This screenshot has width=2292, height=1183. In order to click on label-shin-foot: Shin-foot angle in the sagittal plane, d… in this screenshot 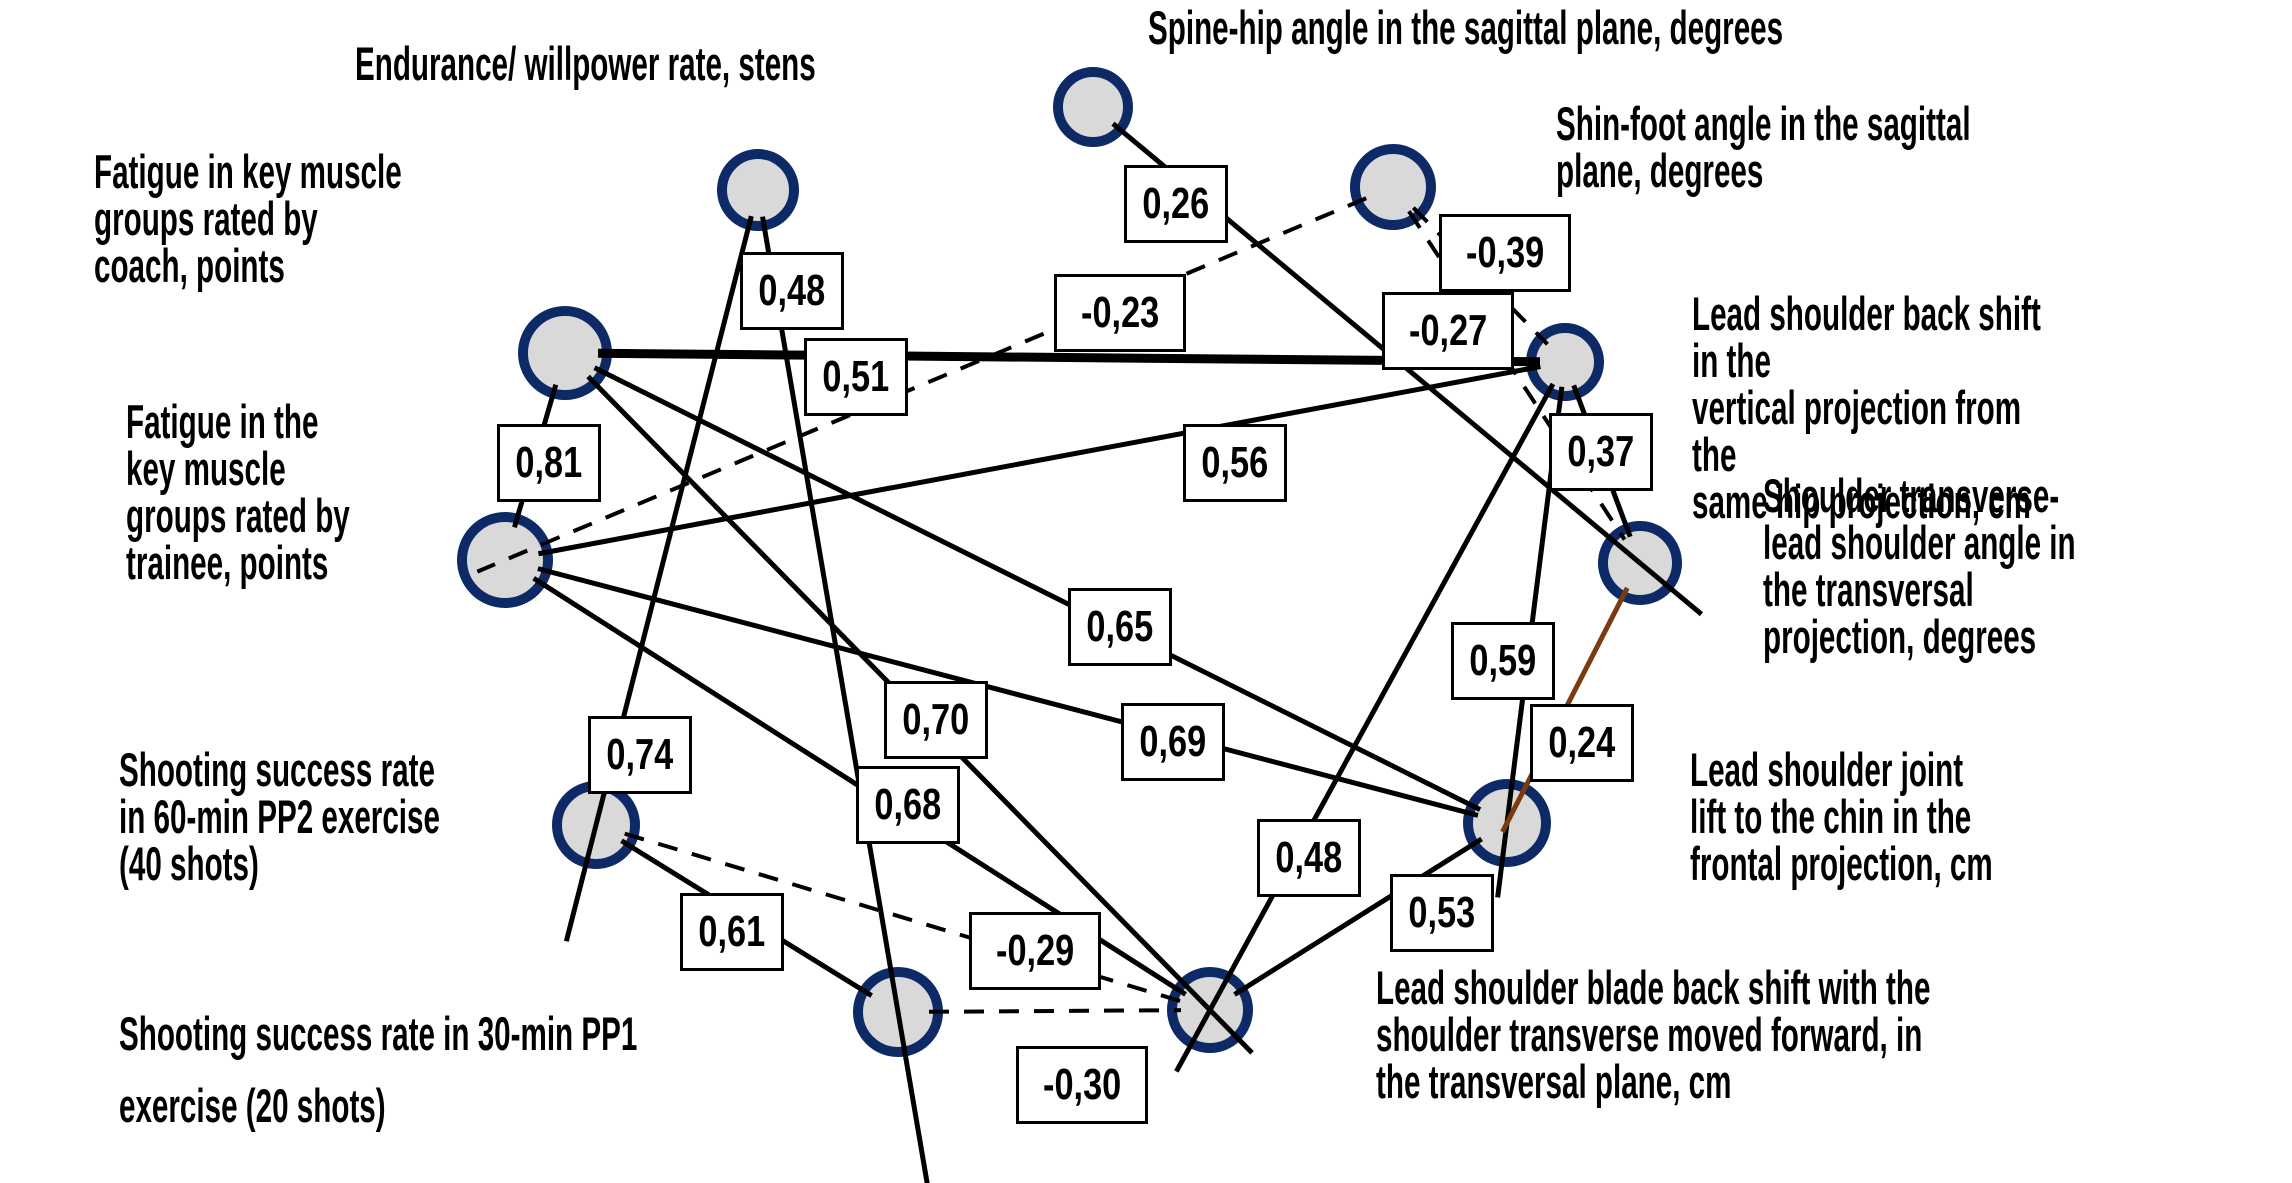, I will do `click(1763, 147)`.